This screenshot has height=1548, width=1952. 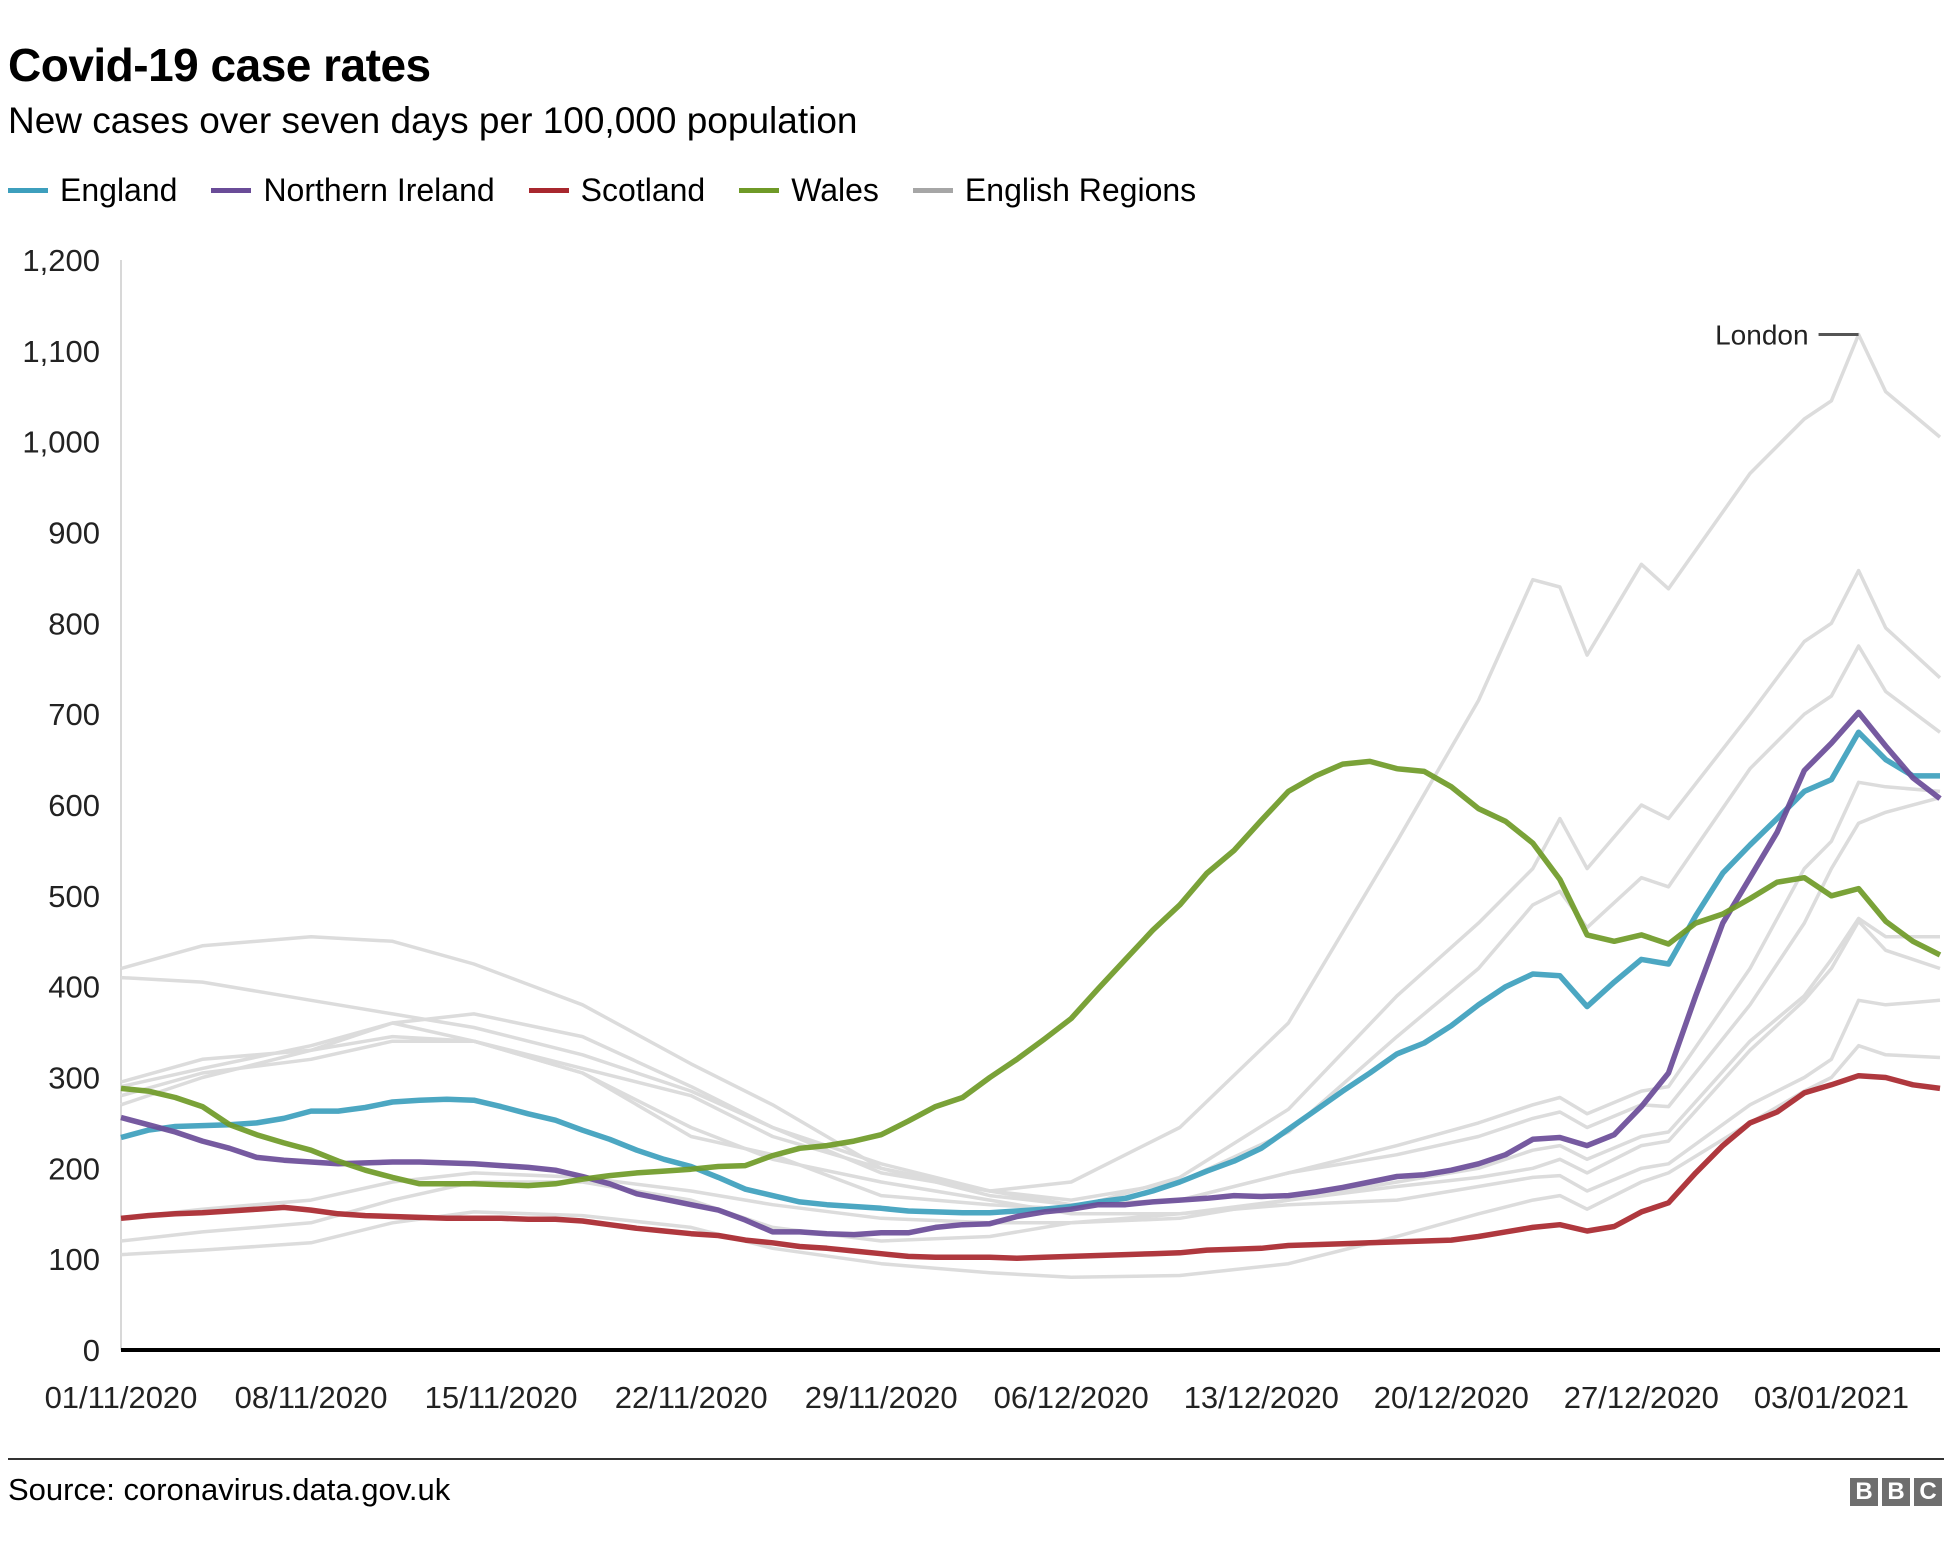 I want to click on legend-item-scotland: Scotland, so click(x=617, y=190).